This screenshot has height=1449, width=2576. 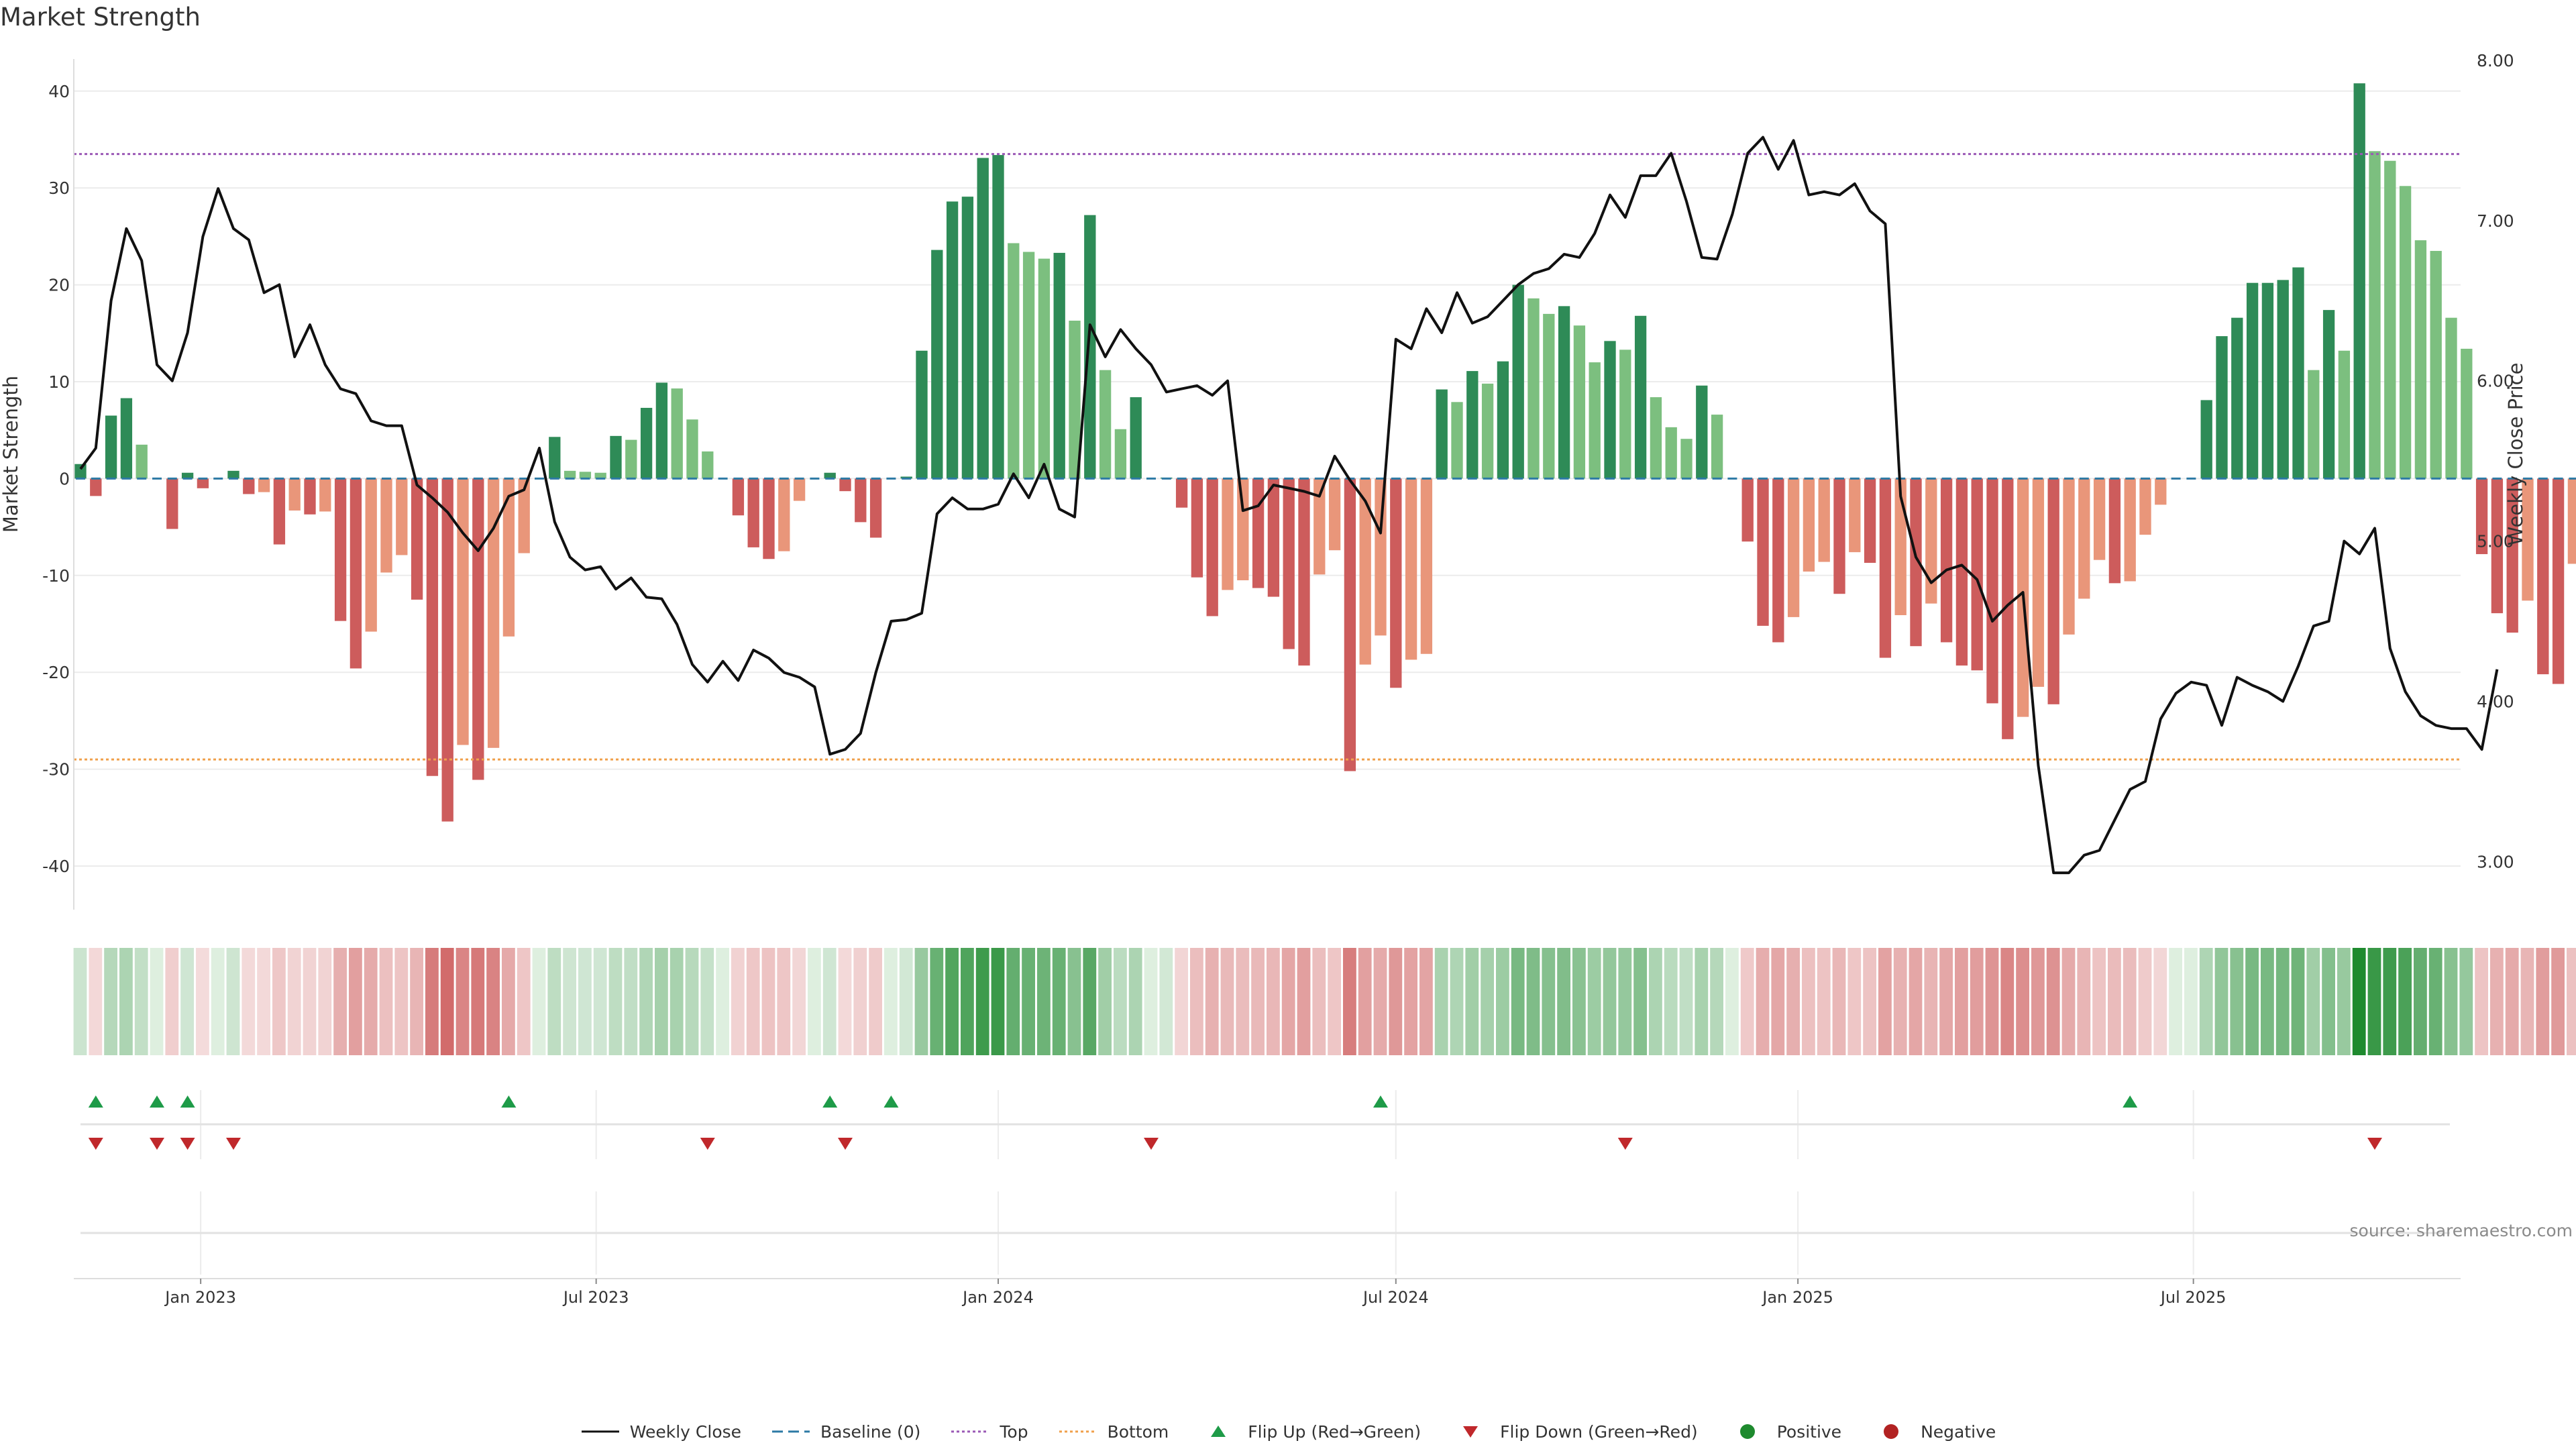 What do you see at coordinates (59, 382) in the screenshot?
I see `y-tick-label: 10` at bounding box center [59, 382].